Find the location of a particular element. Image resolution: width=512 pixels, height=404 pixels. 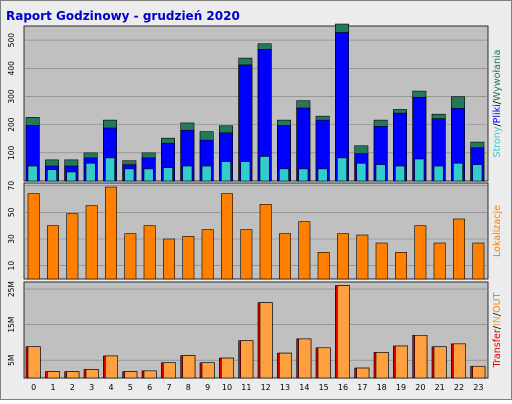

y-tick-label: 10 is located at coordinates (11, 266).